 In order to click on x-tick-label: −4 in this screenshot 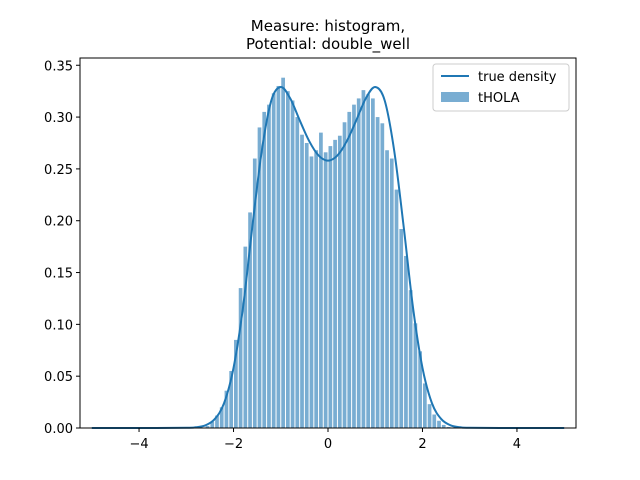, I will do `click(138, 444)`.